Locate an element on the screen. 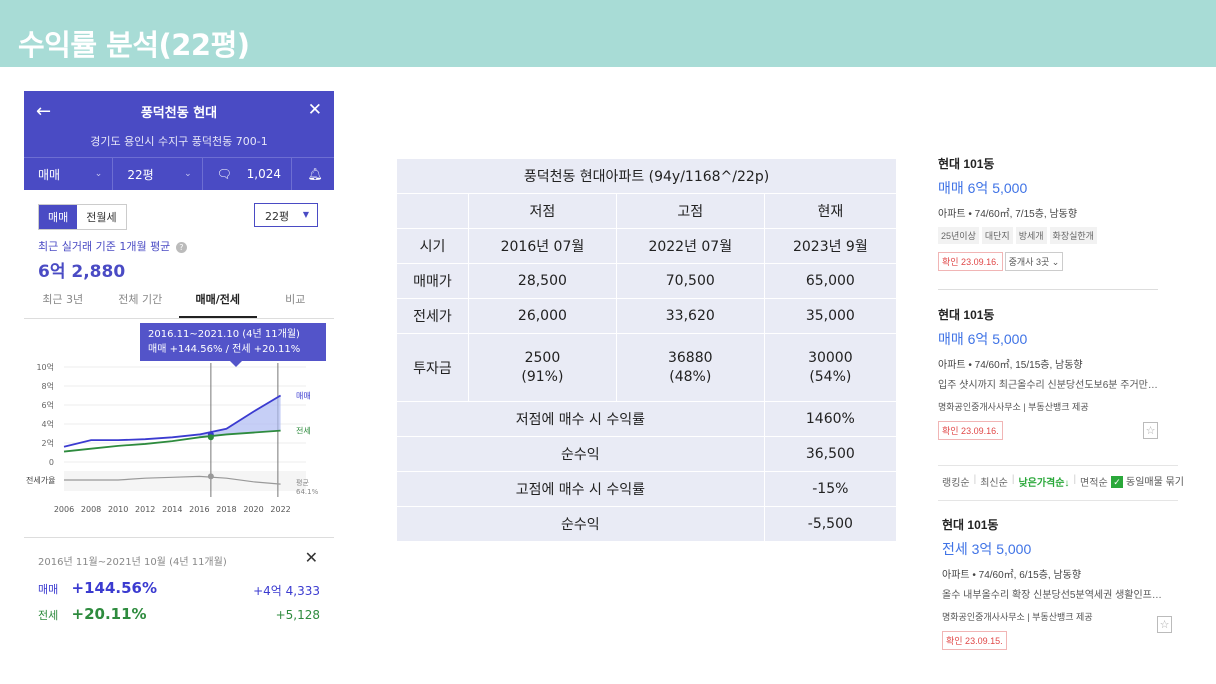 The width and height of the screenshot is (1216, 684). table-row: 매매가 28,500 70,500 65,000 is located at coordinates (647, 281).